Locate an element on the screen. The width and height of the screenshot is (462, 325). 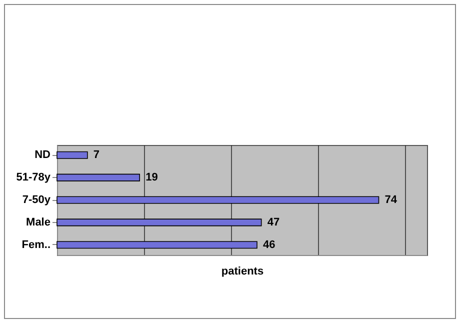
data-label: 7 is located at coordinates (96, 155).